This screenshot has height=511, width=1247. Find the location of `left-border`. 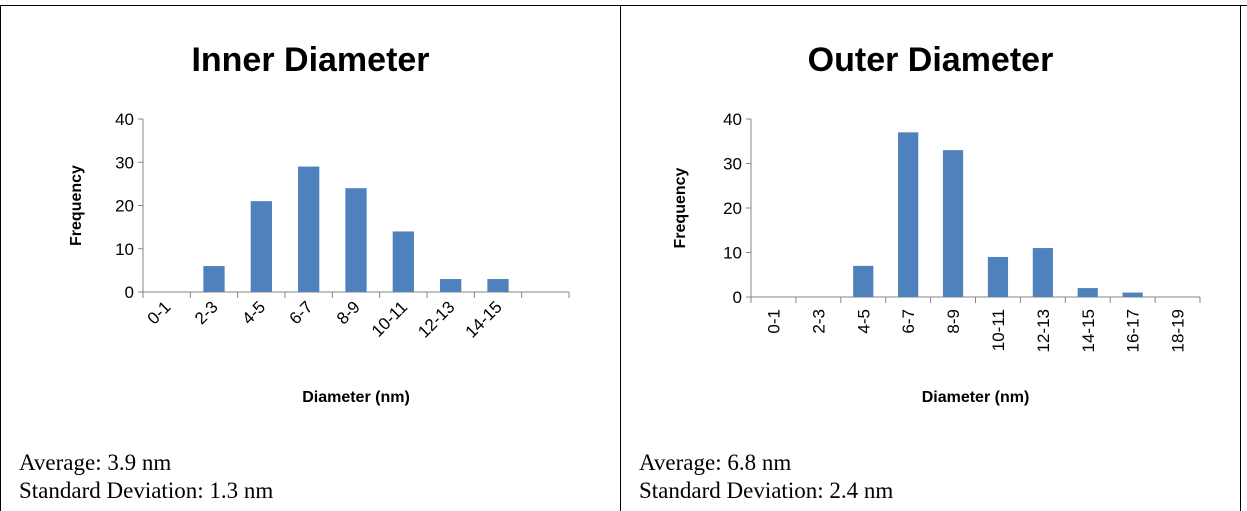

left-border is located at coordinates (0, 258).